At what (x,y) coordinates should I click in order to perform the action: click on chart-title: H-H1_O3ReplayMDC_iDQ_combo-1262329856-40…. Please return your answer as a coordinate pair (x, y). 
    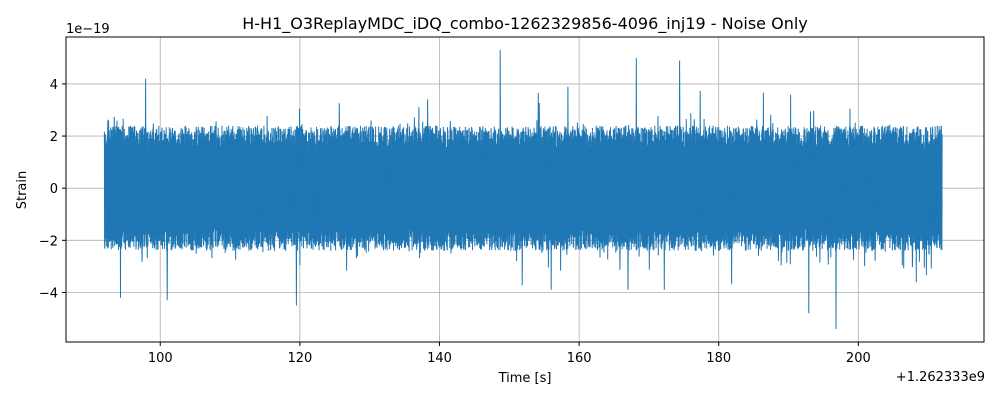
    Looking at the image, I should click on (525, 24).